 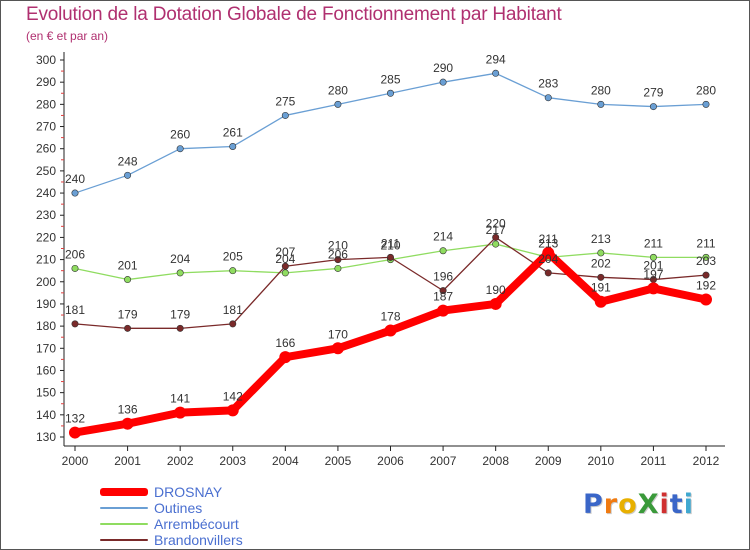 What do you see at coordinates (46, 370) in the screenshot?
I see `y-tick-label: 160` at bounding box center [46, 370].